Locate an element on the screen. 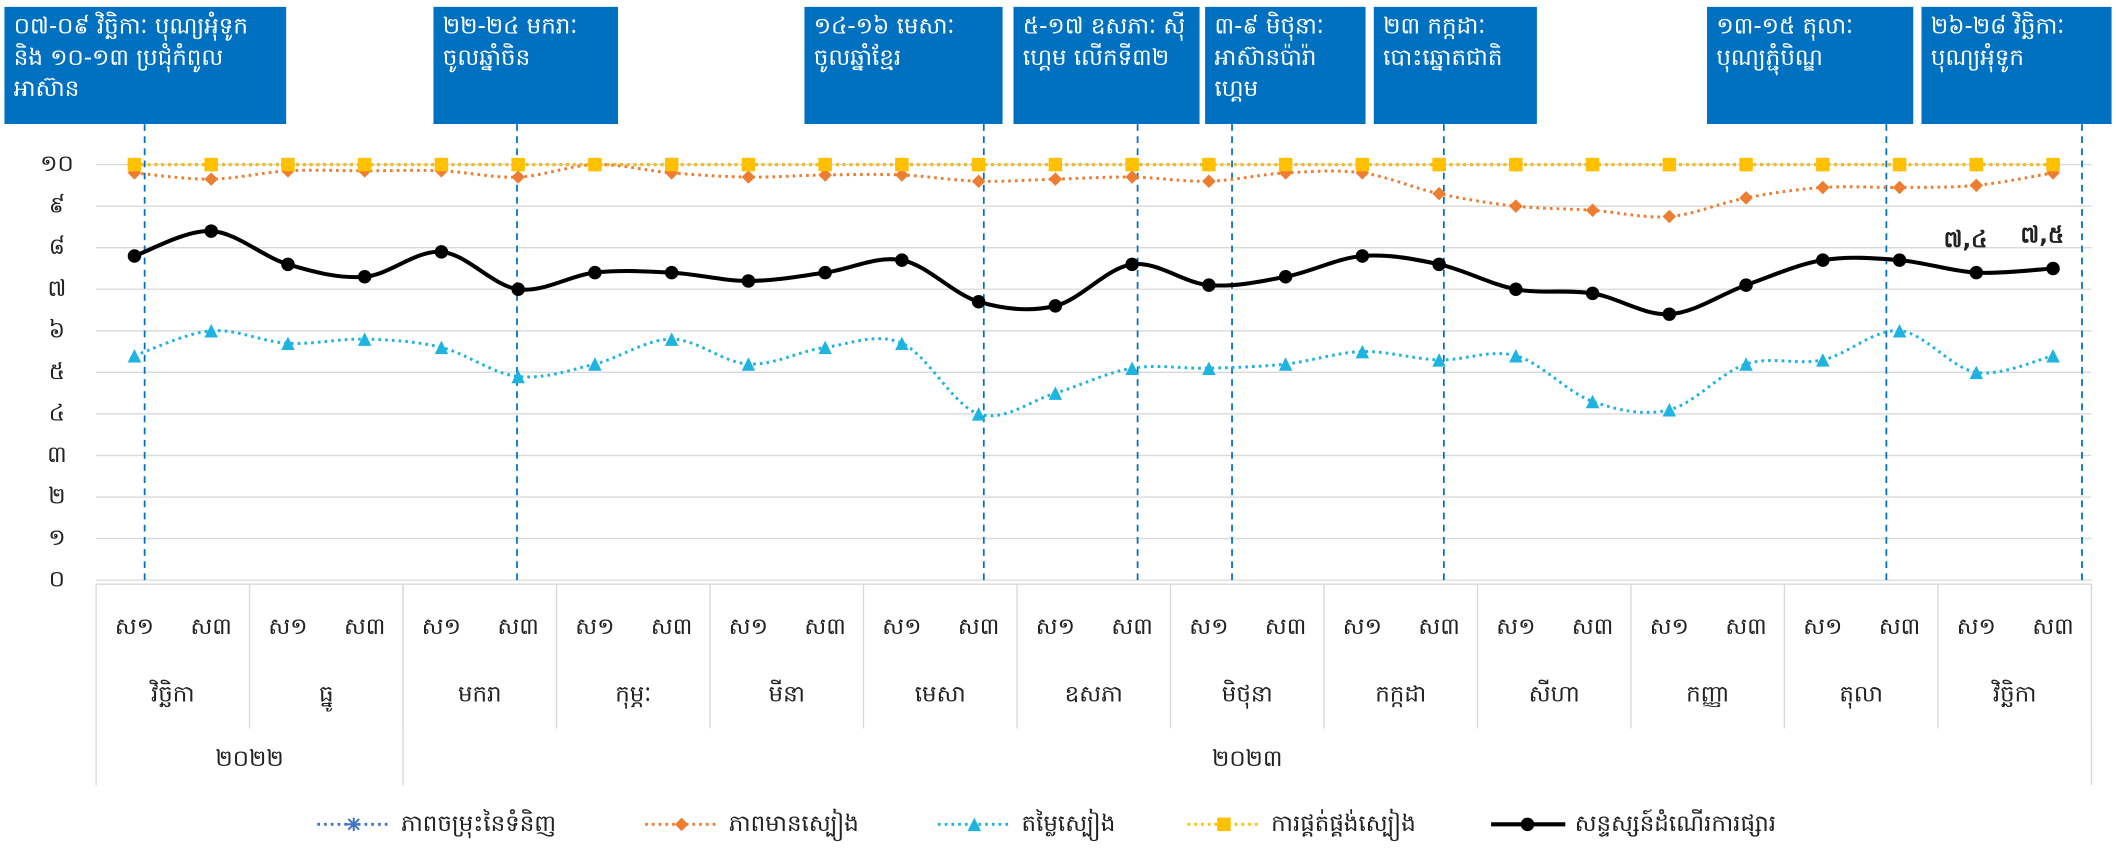  y-tick-label: ៤ is located at coordinates (57, 413).